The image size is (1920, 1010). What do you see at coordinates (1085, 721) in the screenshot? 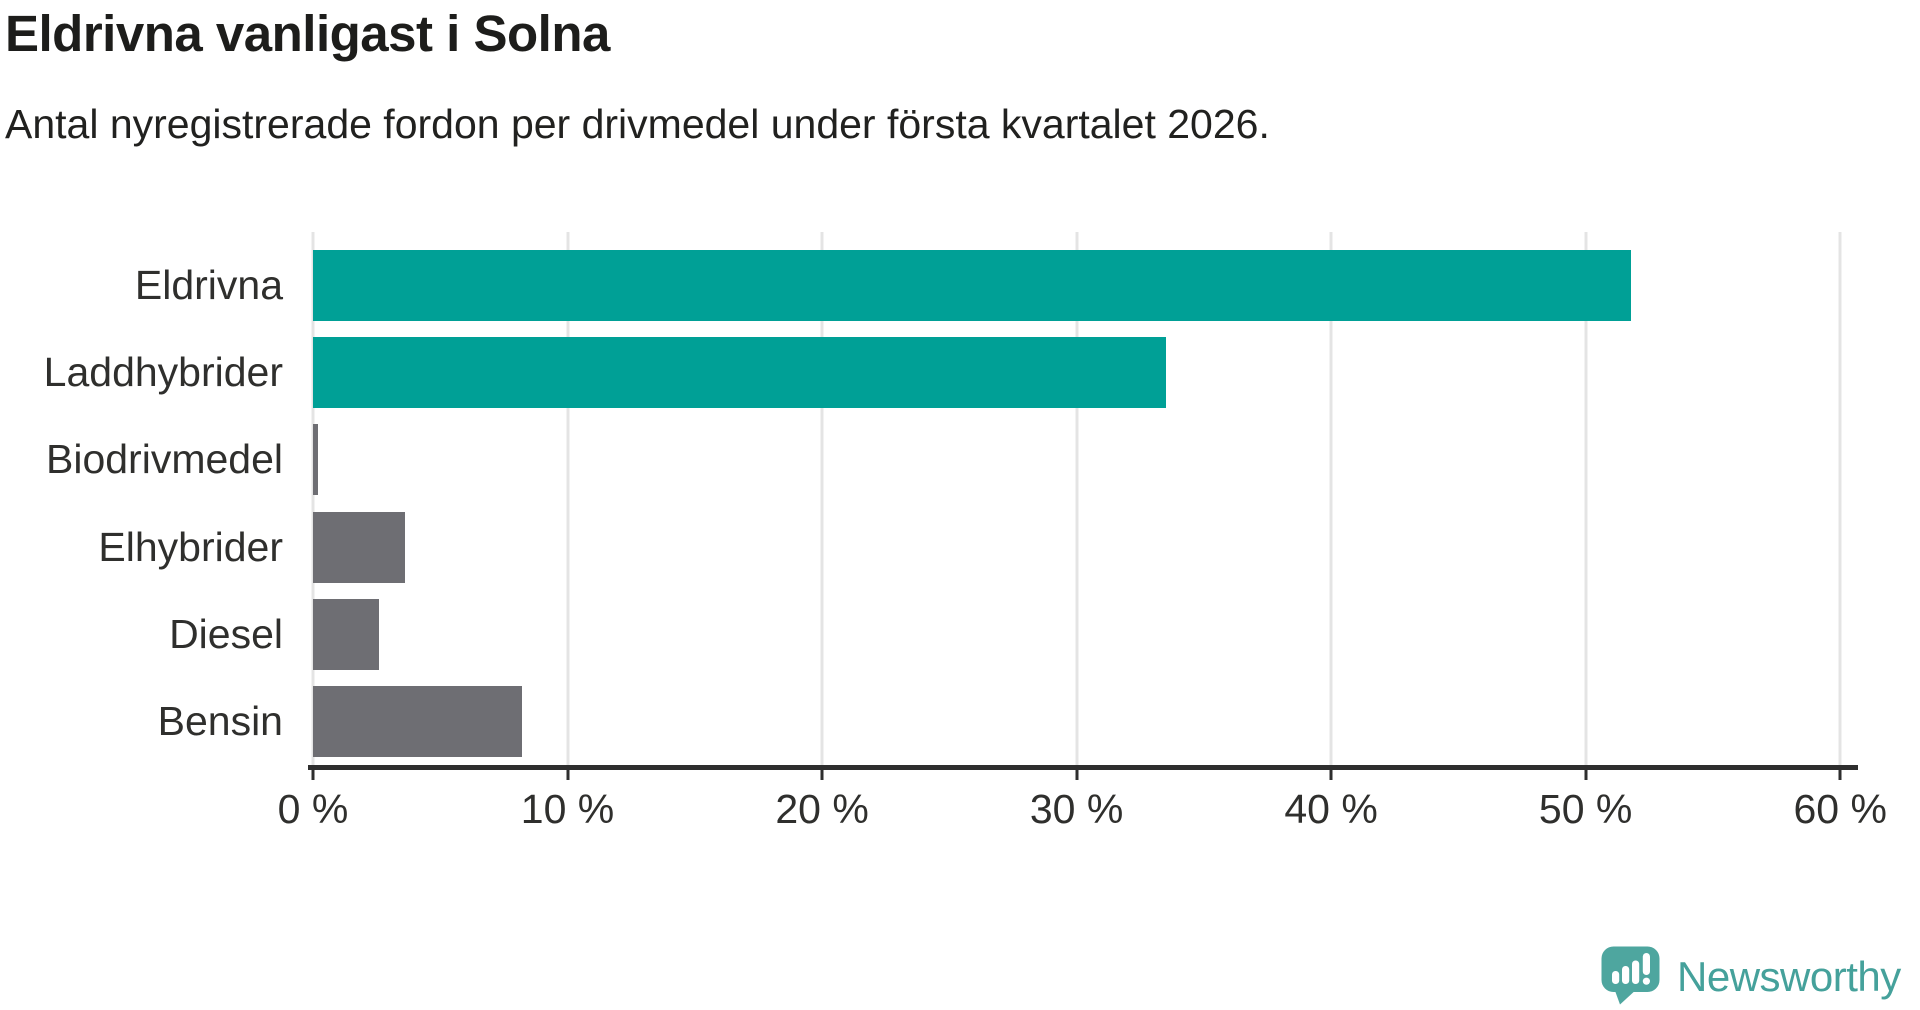
I see `bar-row-bensin` at bounding box center [1085, 721].